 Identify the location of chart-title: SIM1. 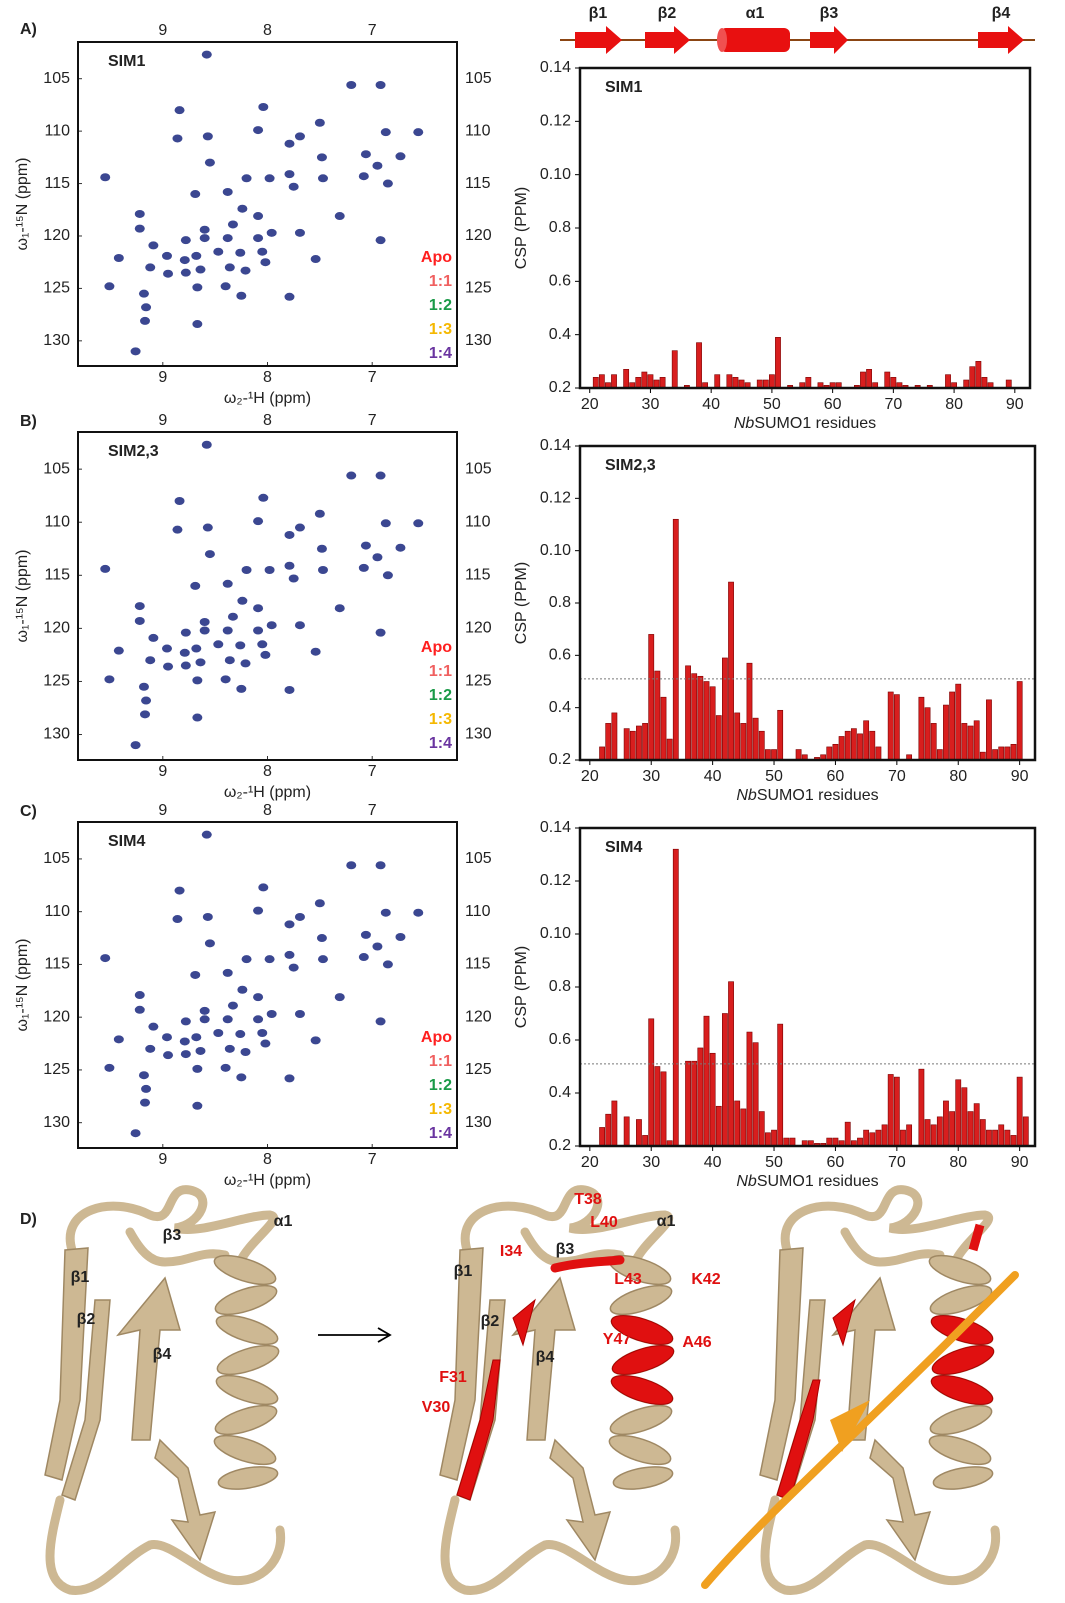
(126, 61).